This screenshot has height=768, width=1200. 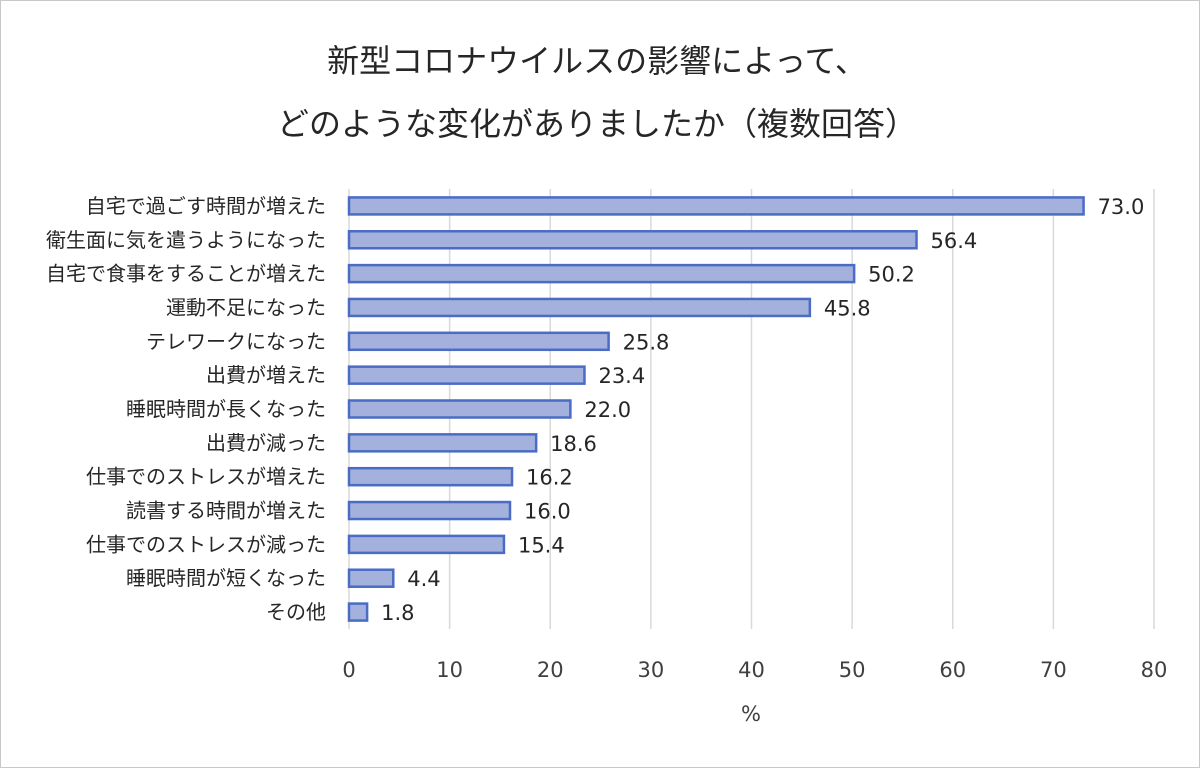 I want to click on category-label-4: テレワークになった, so click(x=236, y=341).